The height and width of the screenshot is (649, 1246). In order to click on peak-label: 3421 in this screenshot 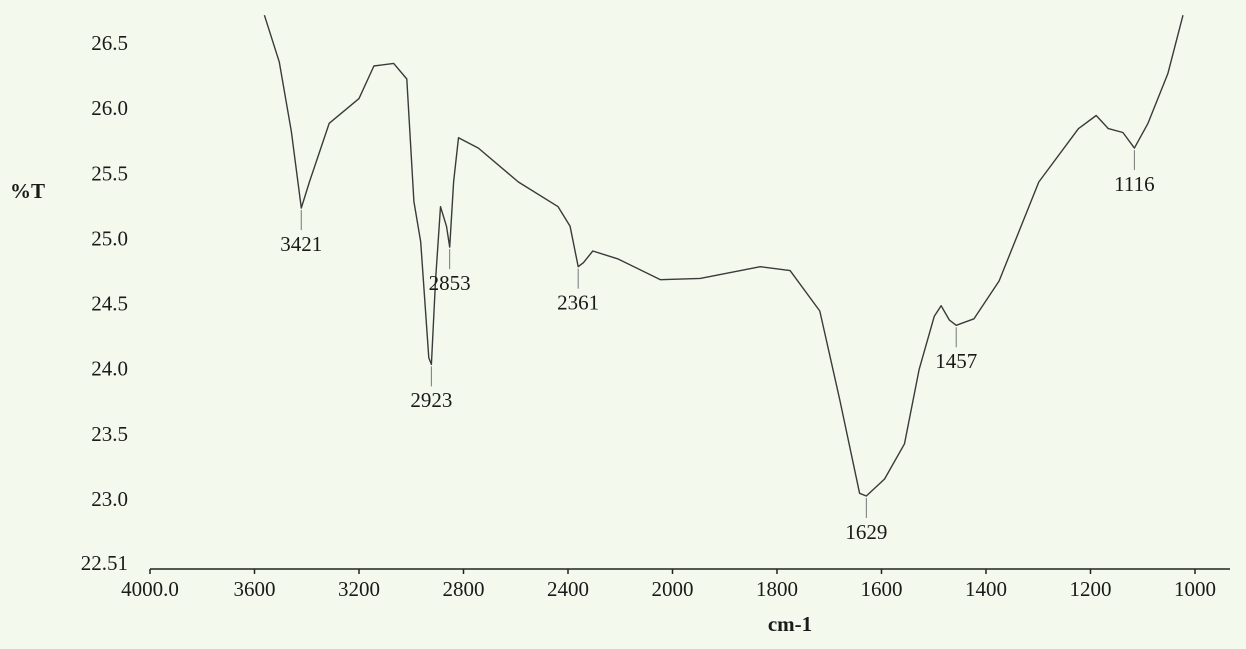, I will do `click(301, 244)`.